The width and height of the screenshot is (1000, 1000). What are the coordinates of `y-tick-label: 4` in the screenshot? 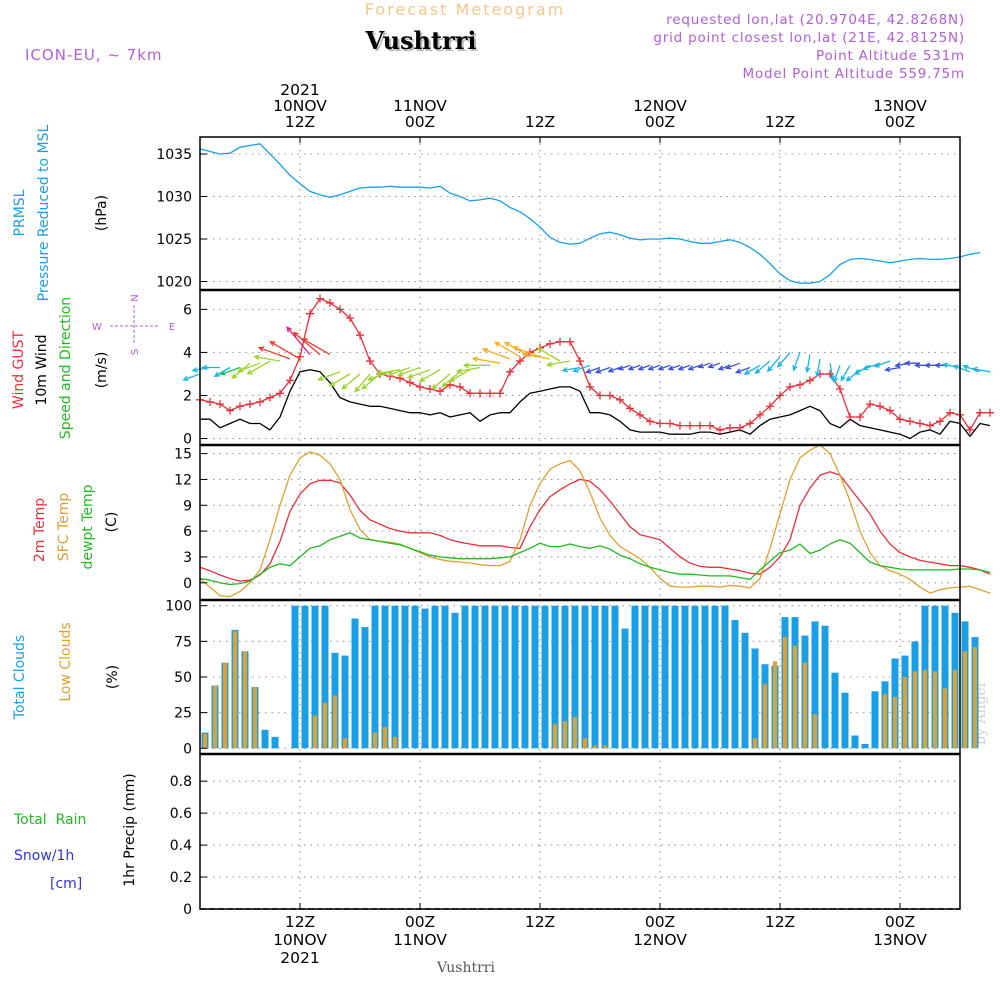 It's located at (187, 353).